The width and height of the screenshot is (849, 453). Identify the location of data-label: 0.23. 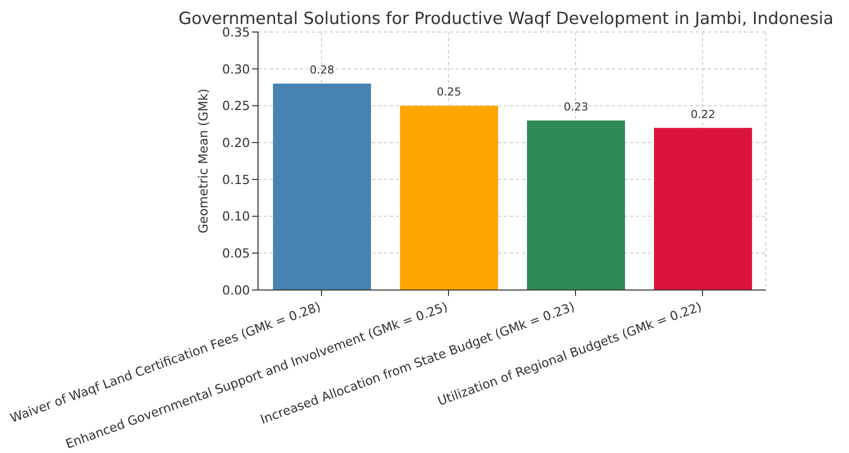
(576, 107).